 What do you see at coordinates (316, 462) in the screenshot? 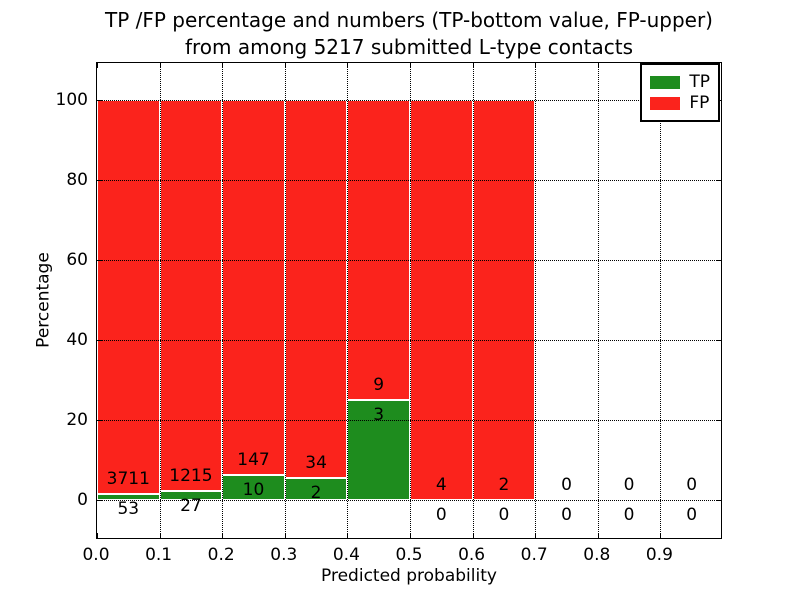
I see `fp-count-label: 34` at bounding box center [316, 462].